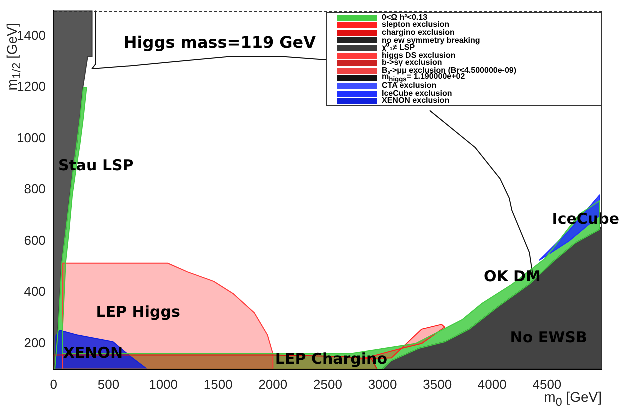 The height and width of the screenshot is (410, 624). Describe the element at coordinates (419, 55) in the screenshot. I see `legend-label: higgs DS exclusion` at that location.